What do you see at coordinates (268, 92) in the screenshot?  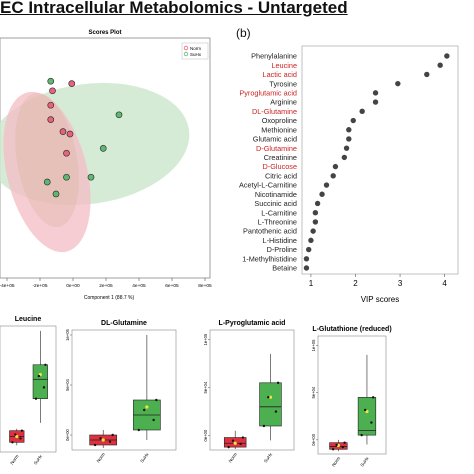 I see `vip-label: Pyroglutamic acid` at bounding box center [268, 92].